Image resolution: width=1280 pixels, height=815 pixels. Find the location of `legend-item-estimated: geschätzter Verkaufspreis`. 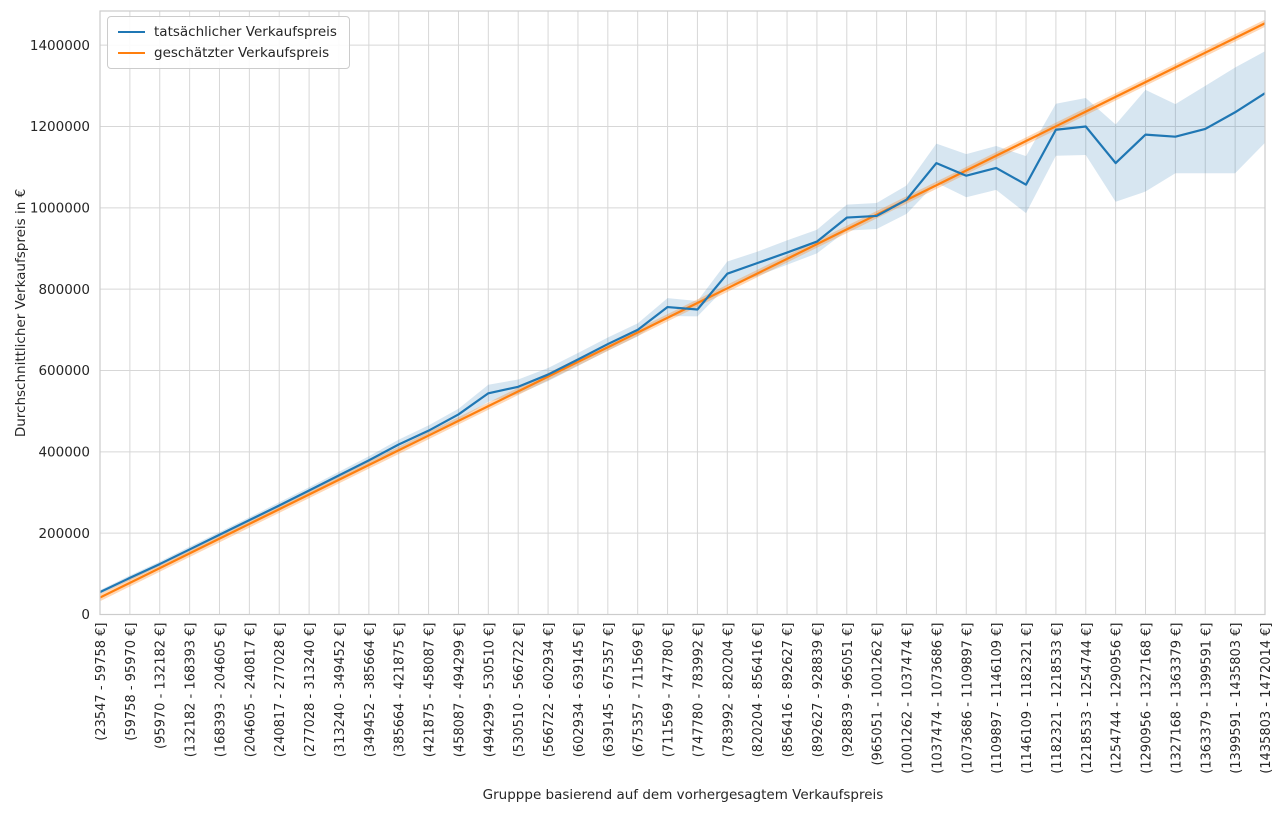

legend-item-estimated: geschätzter Verkaufspreis is located at coordinates (227, 53).